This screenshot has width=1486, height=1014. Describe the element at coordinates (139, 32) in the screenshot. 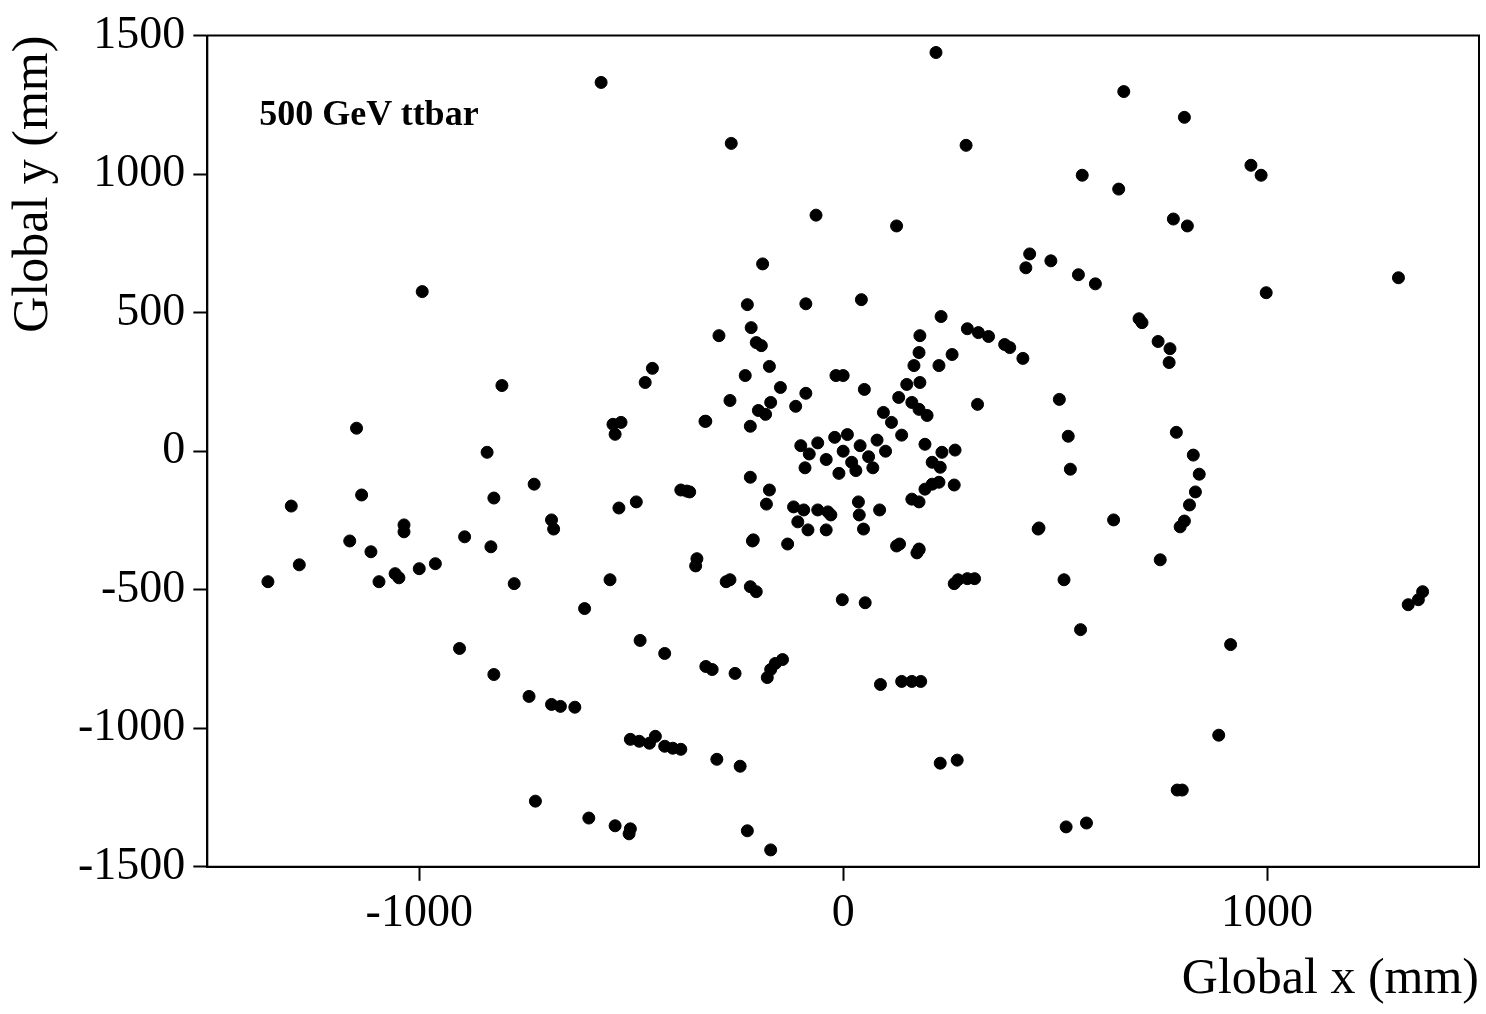

I see `y-tick-label: 1500` at that location.